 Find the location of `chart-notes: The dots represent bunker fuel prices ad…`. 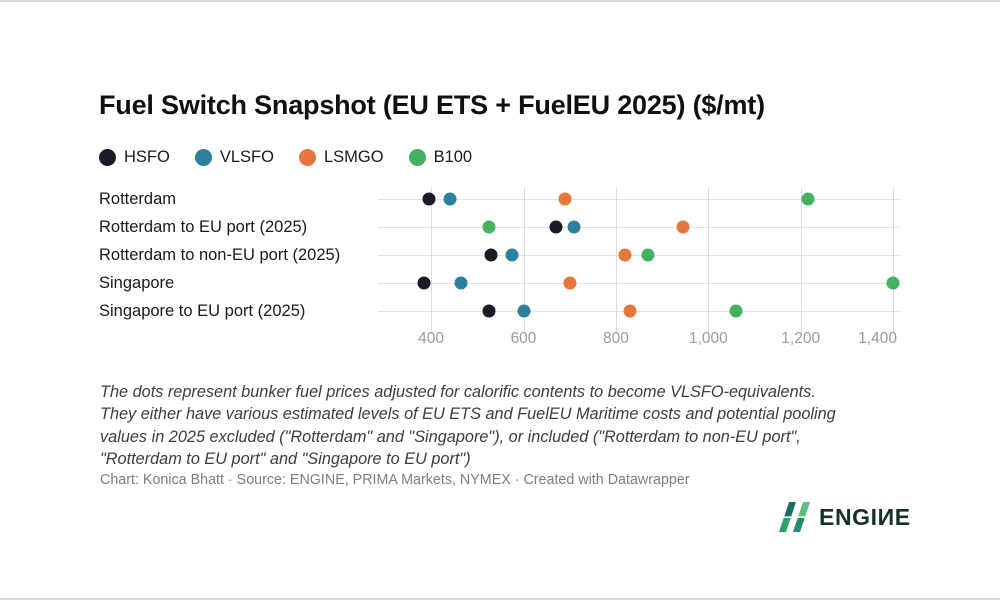

chart-notes: The dots represent bunker fuel prices ad… is located at coordinates (468, 426).